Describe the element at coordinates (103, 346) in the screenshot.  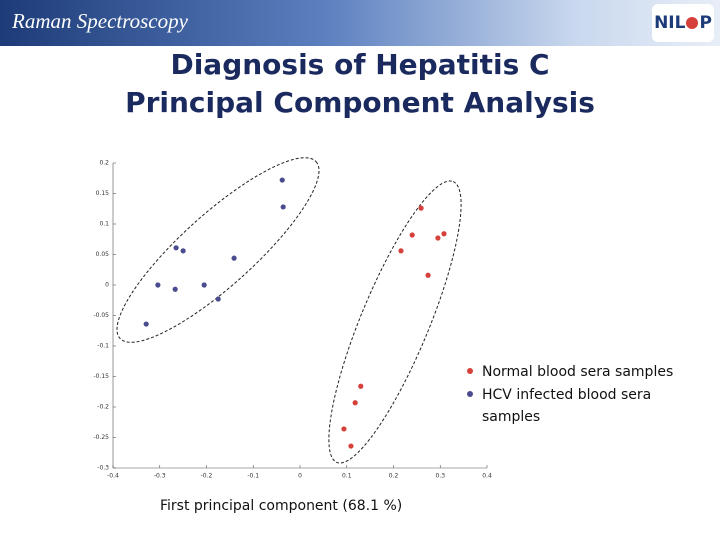
I see `y-tick-label: -0.1` at that location.